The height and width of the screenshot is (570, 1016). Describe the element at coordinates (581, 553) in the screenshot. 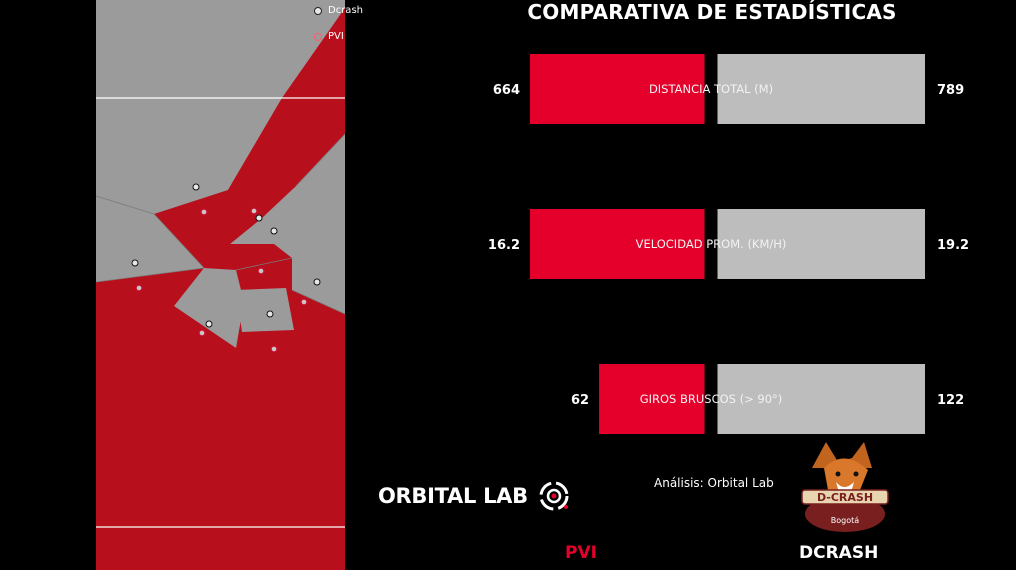

I see `team-name-pvi: PVI` at that location.